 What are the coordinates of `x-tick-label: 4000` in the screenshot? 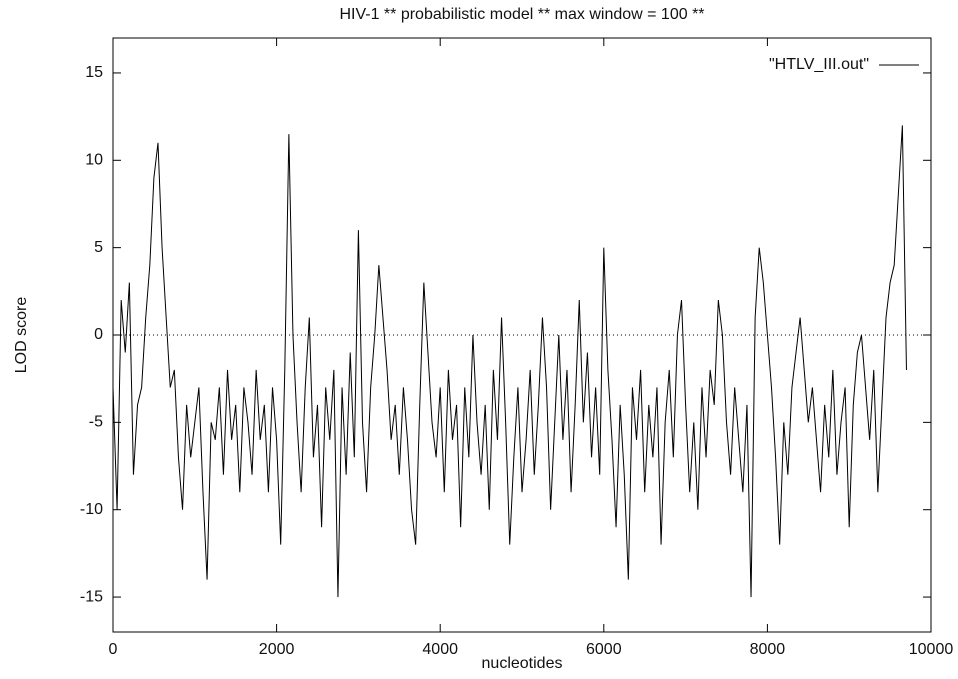 It's located at (440, 649).